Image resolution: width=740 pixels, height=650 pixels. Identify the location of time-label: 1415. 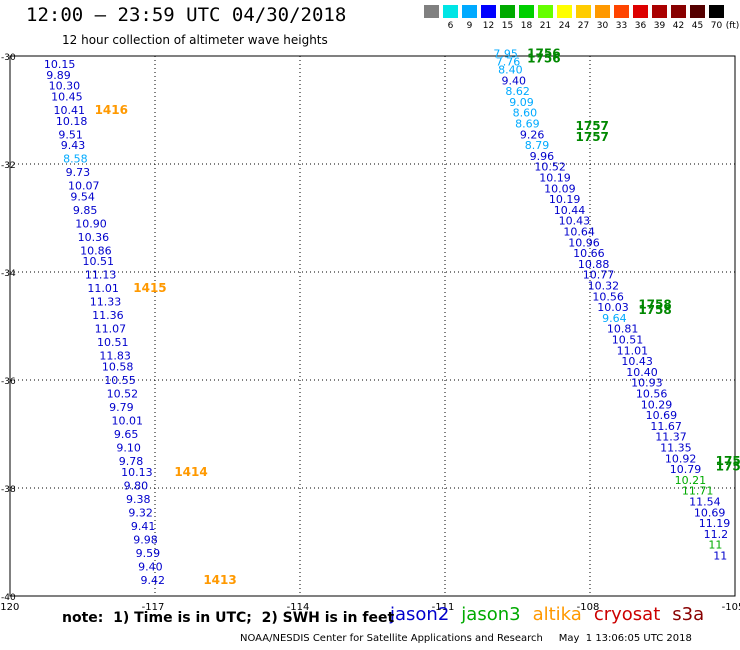
(149, 288).